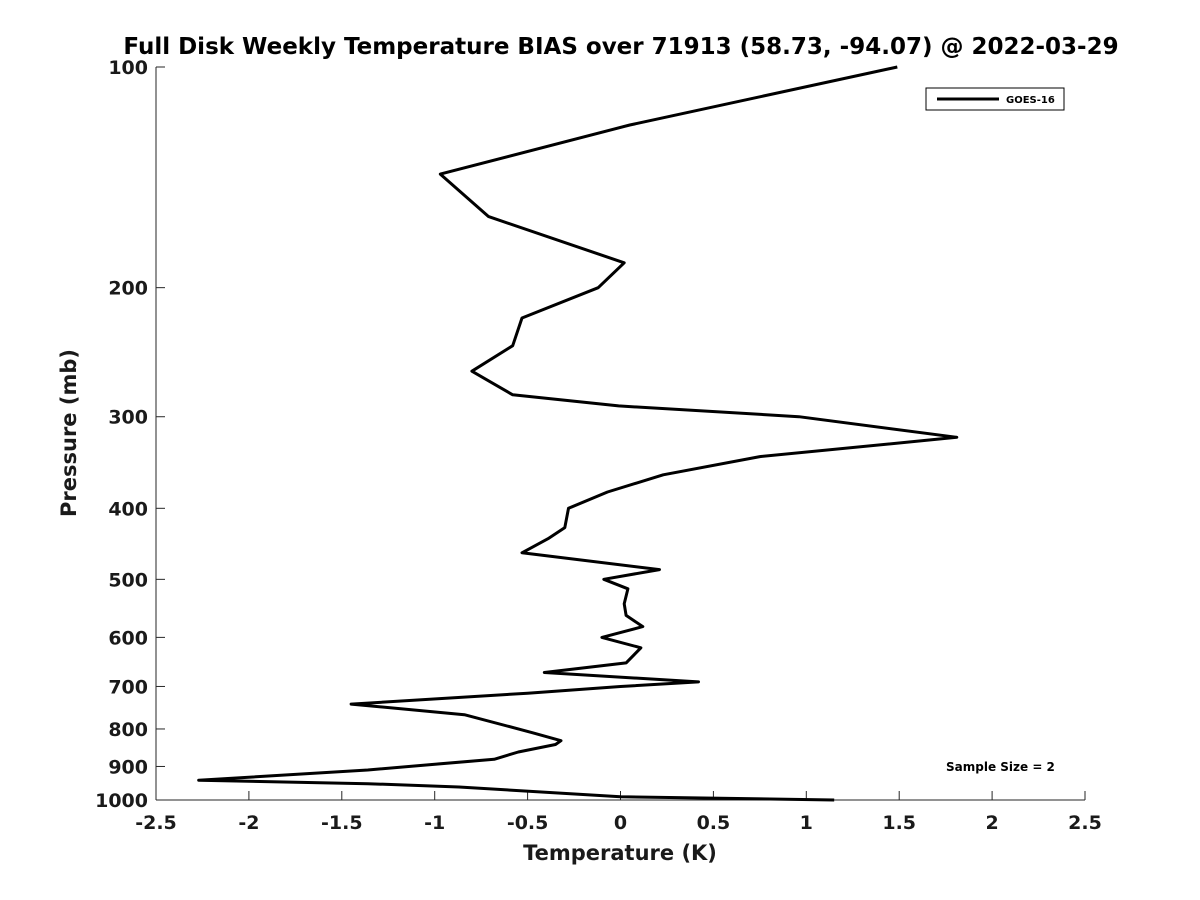 The image size is (1200, 900). I want to click on x-axis-label: Temperature (K), so click(620, 853).